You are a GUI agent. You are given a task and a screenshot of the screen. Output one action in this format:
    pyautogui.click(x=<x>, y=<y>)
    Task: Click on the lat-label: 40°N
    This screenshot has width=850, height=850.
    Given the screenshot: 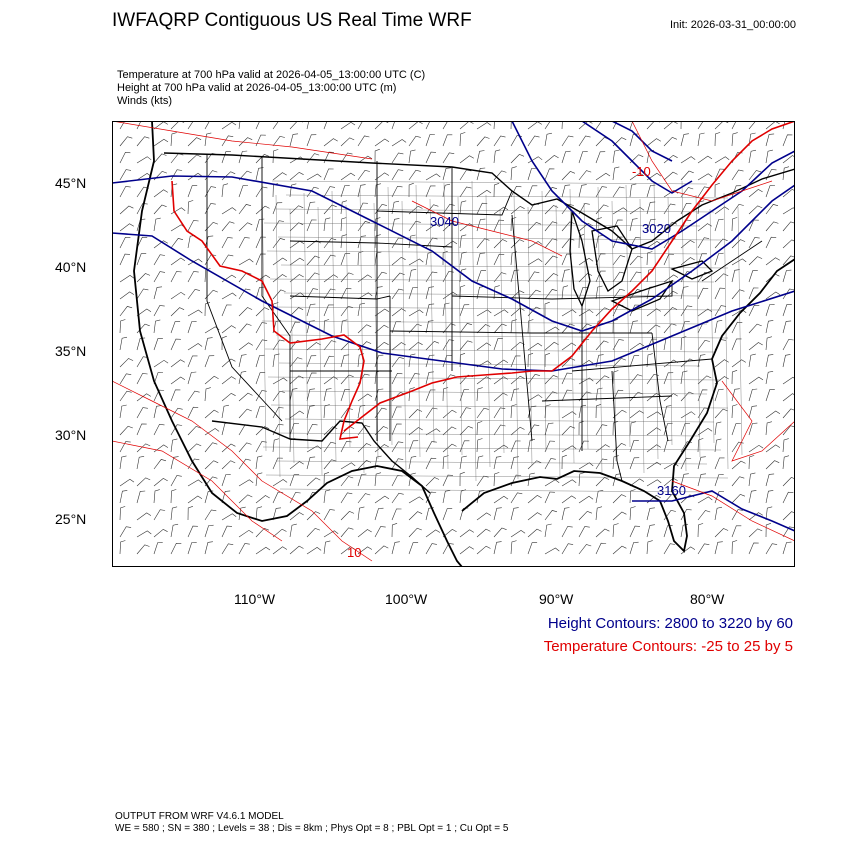 What is the action you would take?
    pyautogui.click(x=71, y=267)
    